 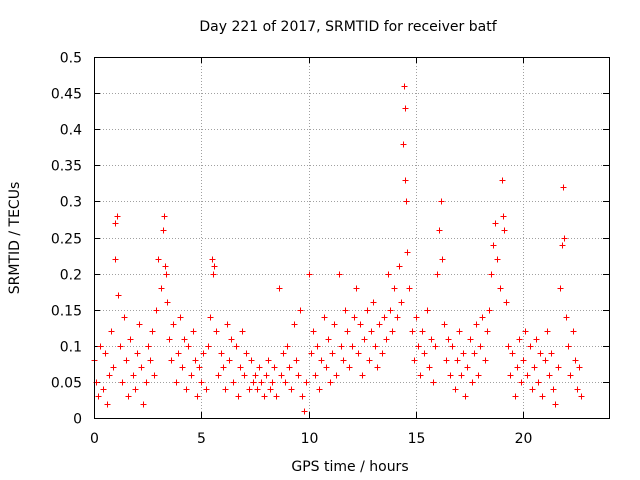 What do you see at coordinates (349, 467) in the screenshot?
I see `x-axis-label: GPS time / hours` at bounding box center [349, 467].